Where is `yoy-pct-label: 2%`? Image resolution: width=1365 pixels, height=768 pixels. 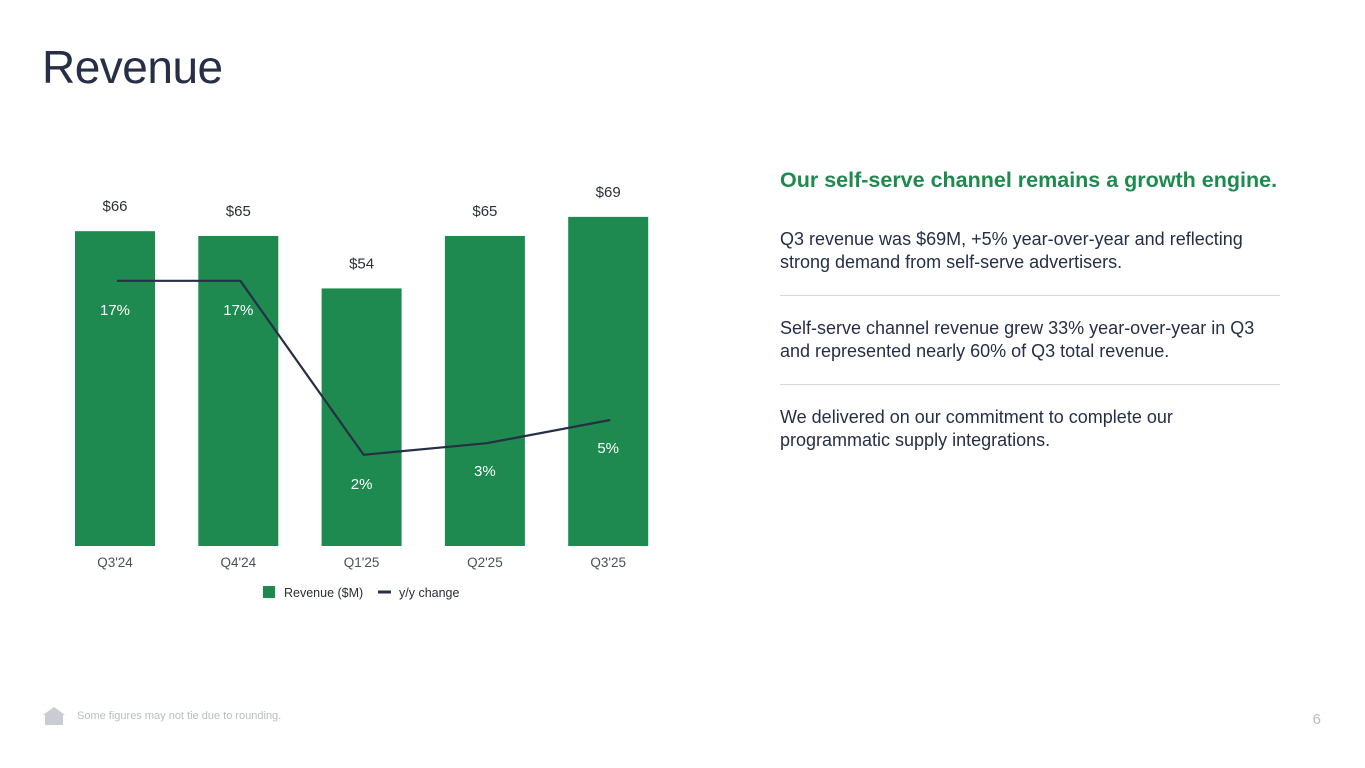
yoy-pct-label: 2% is located at coordinates (362, 484).